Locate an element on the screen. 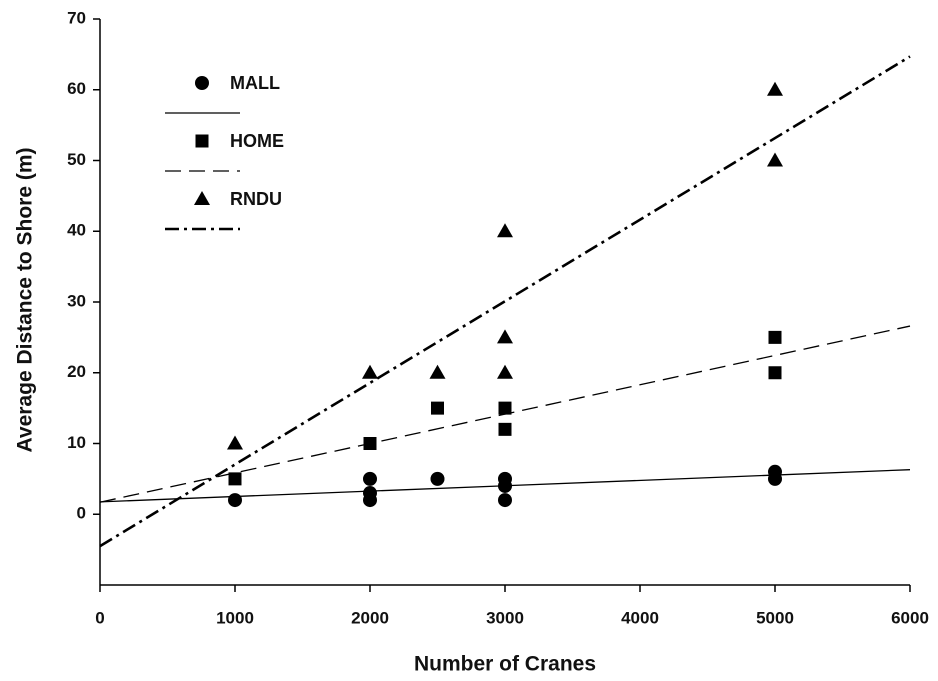  y-tick-label: 40 is located at coordinates (76, 230).